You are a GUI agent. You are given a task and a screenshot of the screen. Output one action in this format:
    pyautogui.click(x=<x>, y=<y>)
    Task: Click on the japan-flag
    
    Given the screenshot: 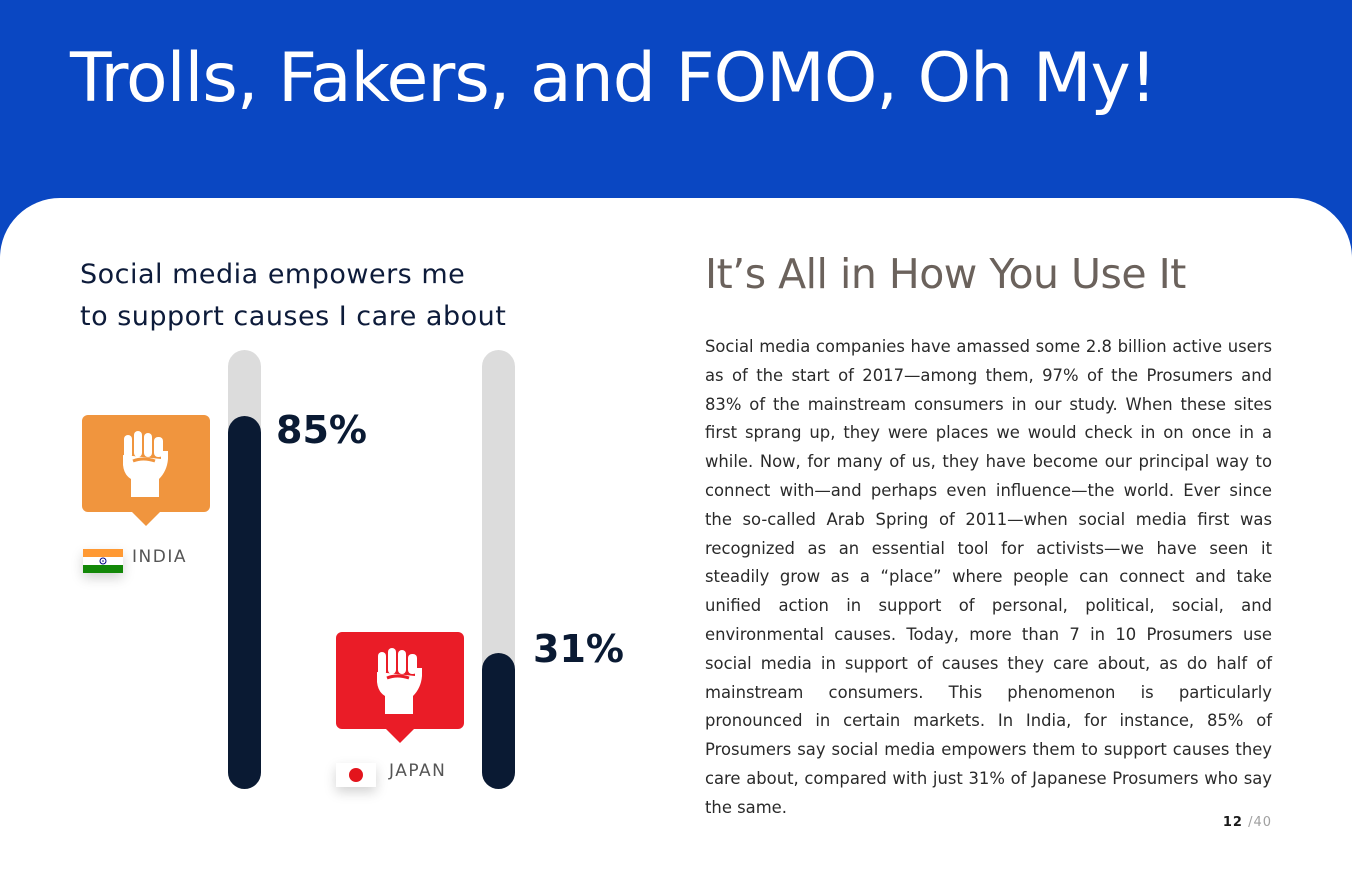 What is the action you would take?
    pyautogui.click(x=356, y=775)
    